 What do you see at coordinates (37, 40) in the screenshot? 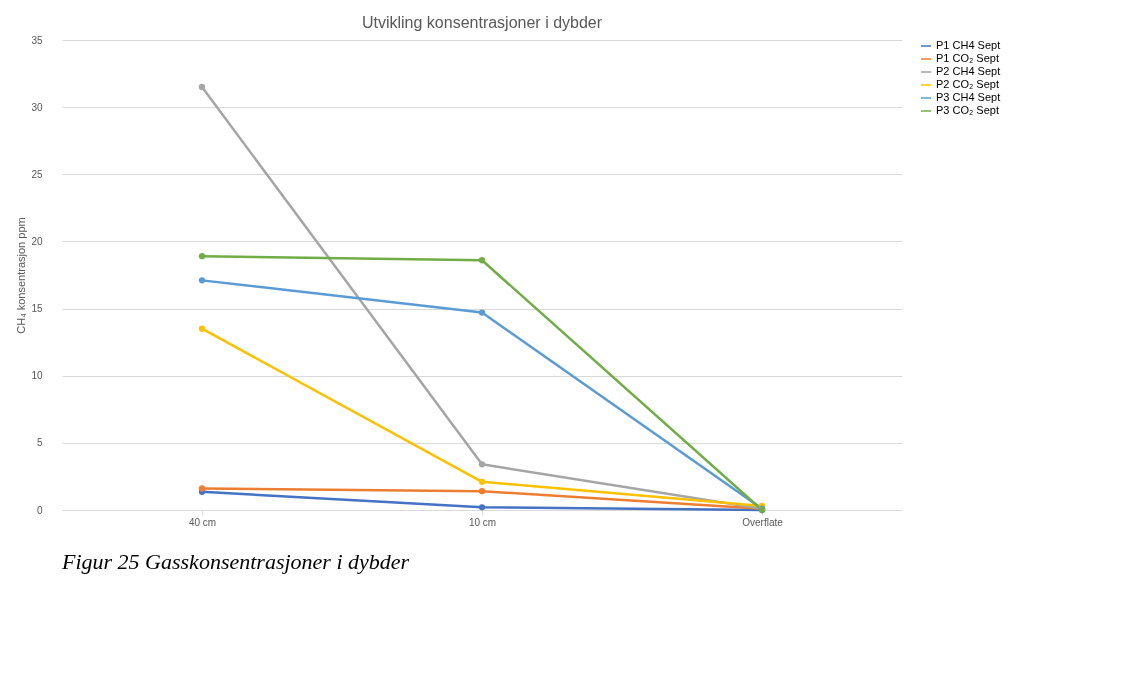
I see `y-tick-label: 35` at bounding box center [37, 40].